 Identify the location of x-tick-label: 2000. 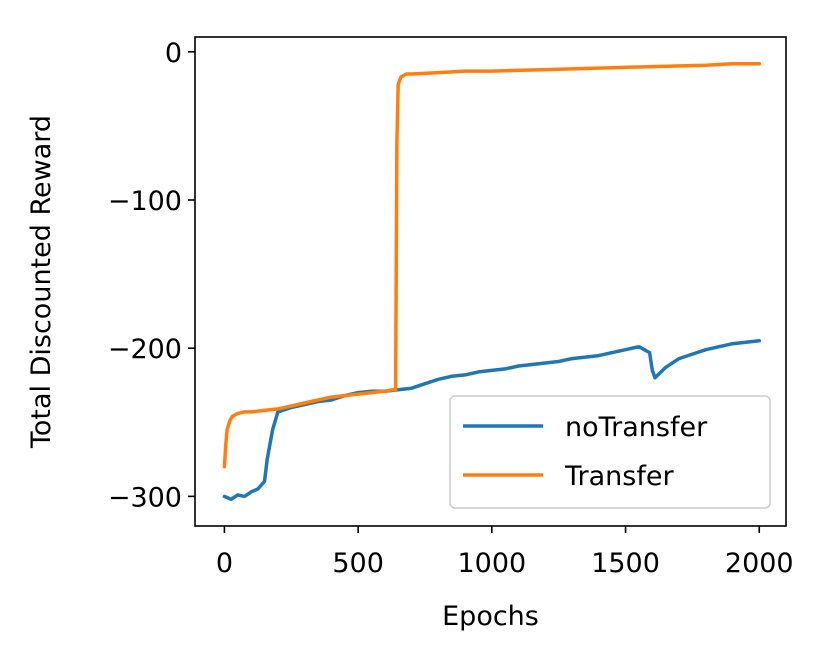
(759, 563).